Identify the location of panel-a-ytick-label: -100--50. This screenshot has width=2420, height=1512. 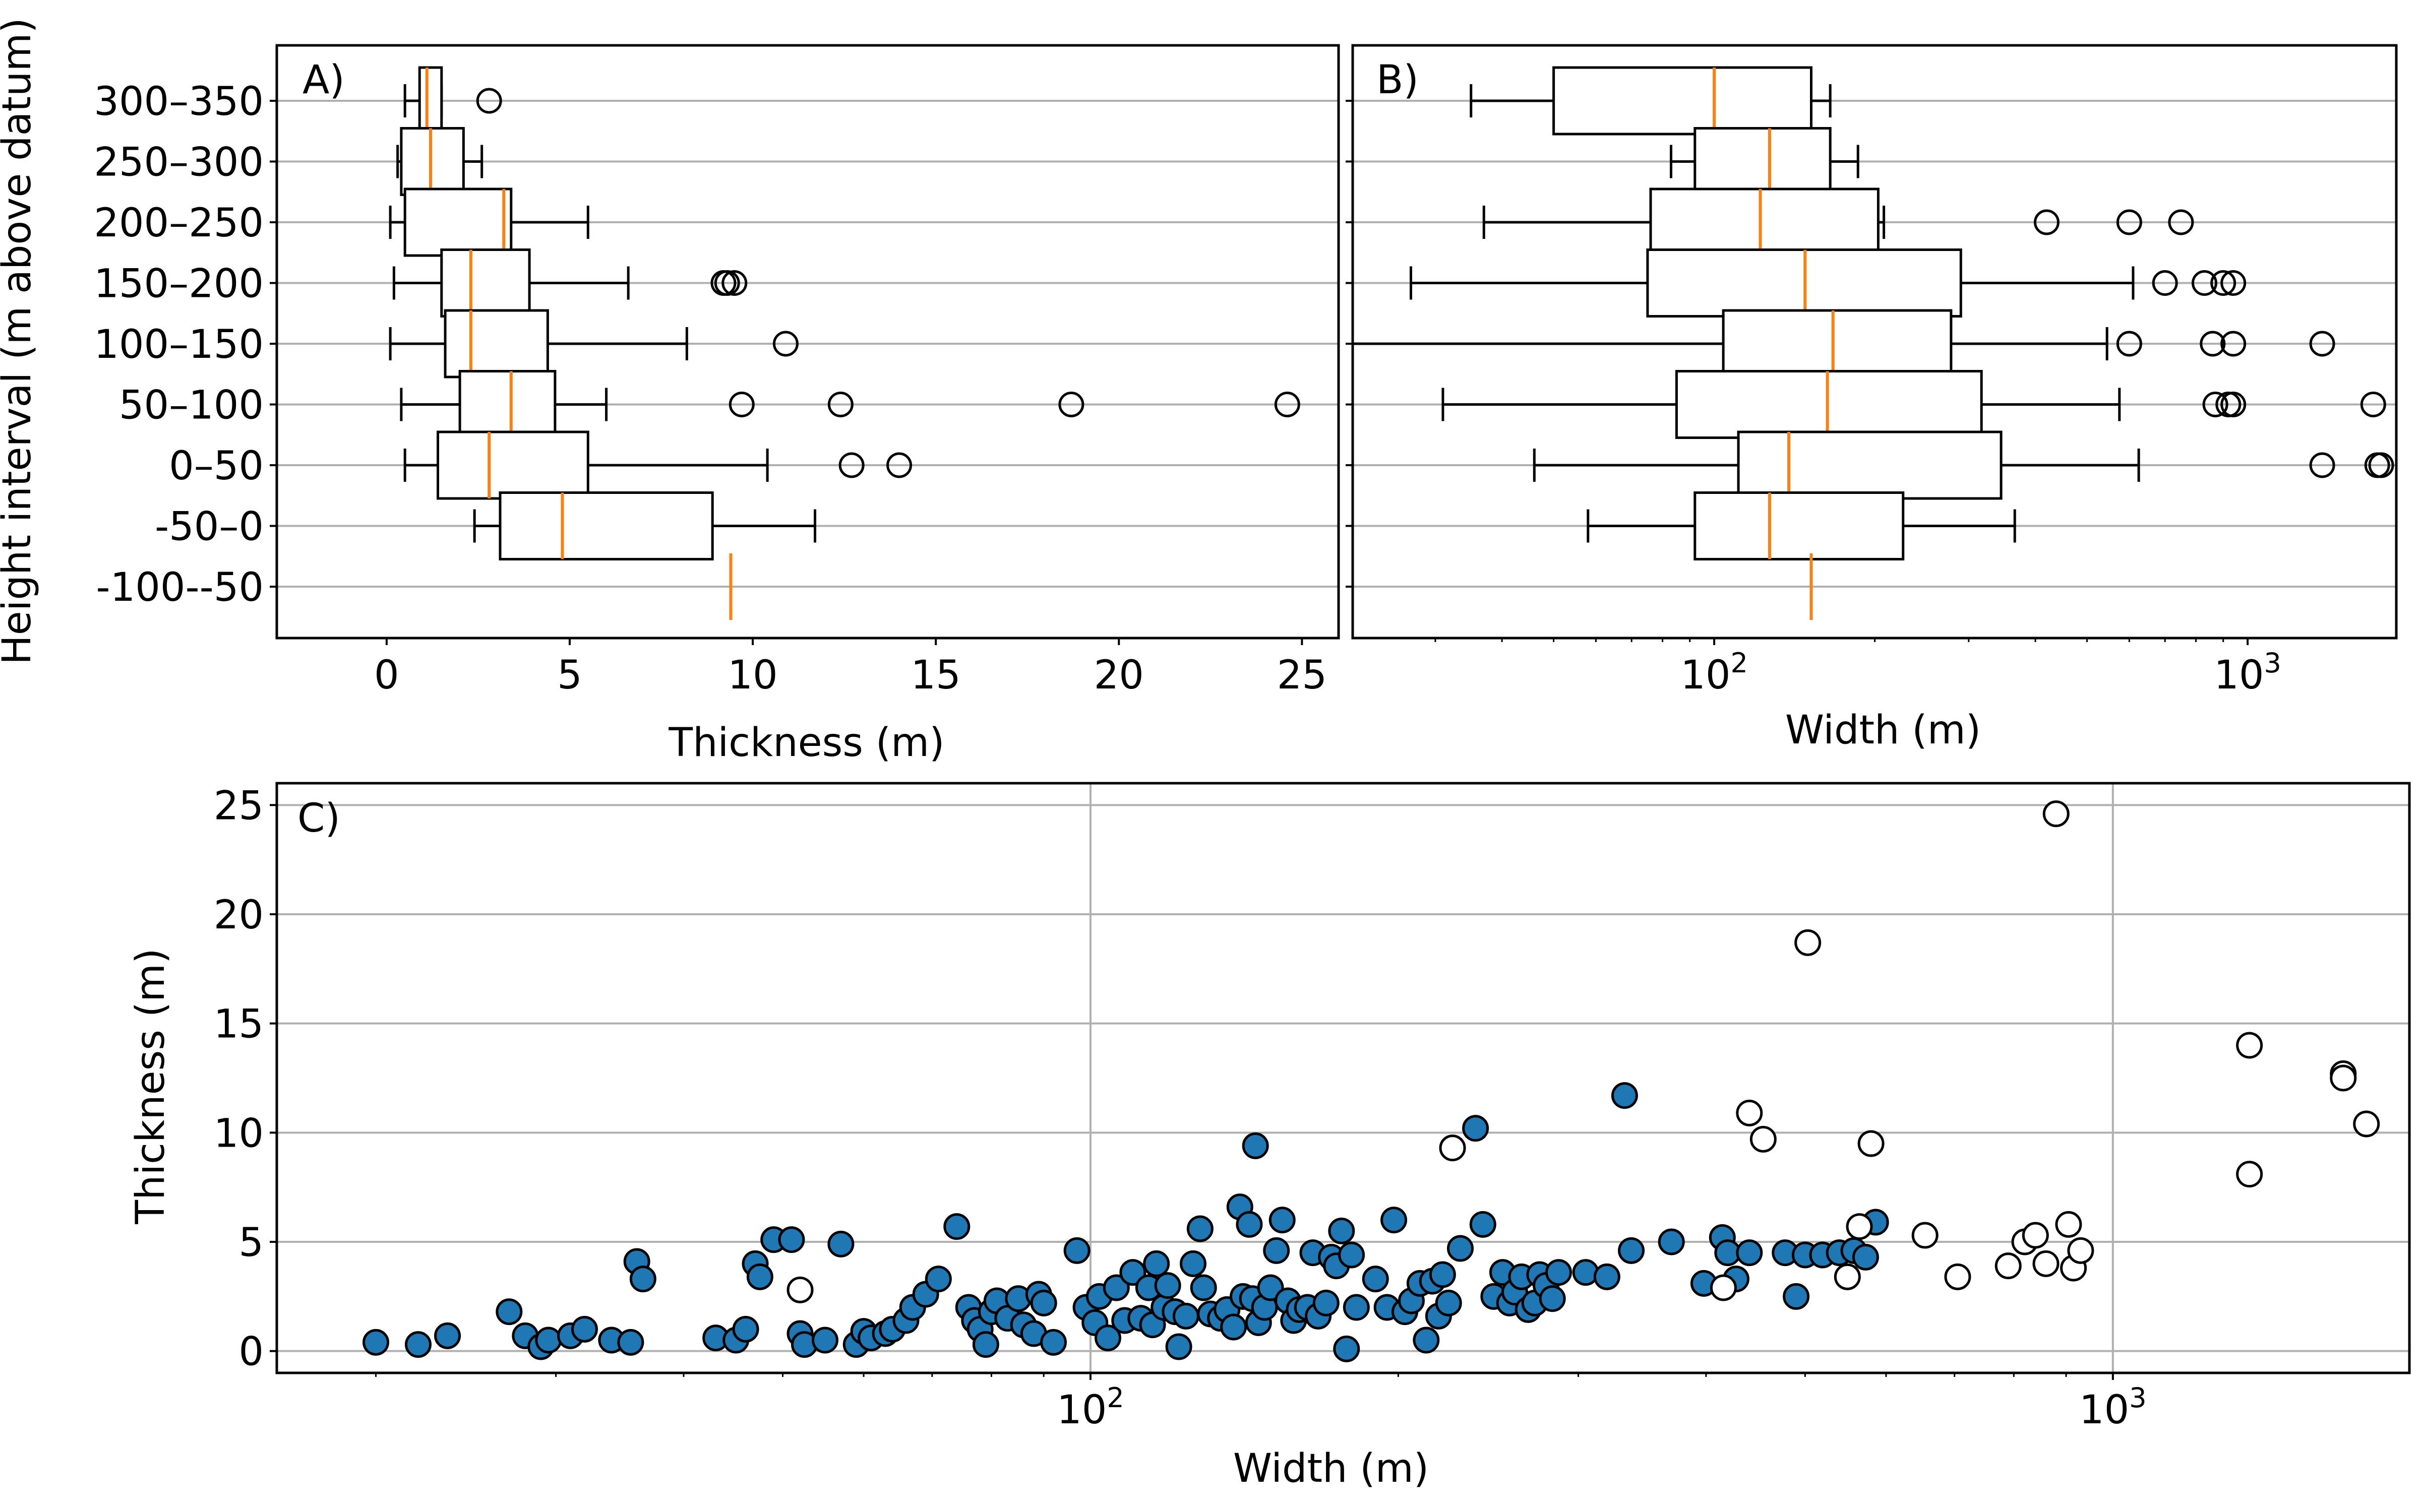
(180, 587).